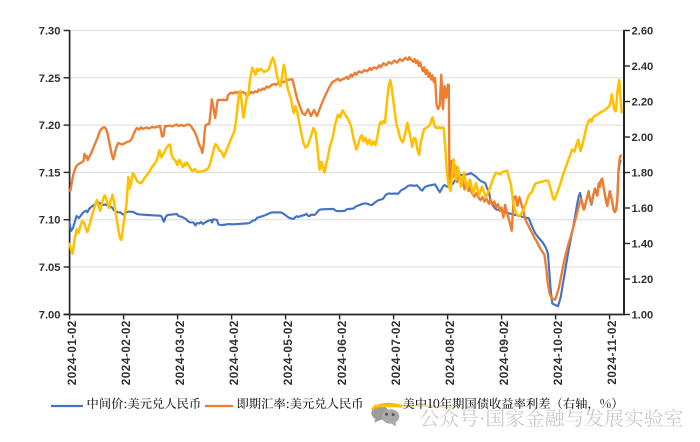 The height and width of the screenshot is (442, 700). What do you see at coordinates (396, 352) in the screenshot?
I see `svg-text: 2024-07-02` at bounding box center [396, 352].